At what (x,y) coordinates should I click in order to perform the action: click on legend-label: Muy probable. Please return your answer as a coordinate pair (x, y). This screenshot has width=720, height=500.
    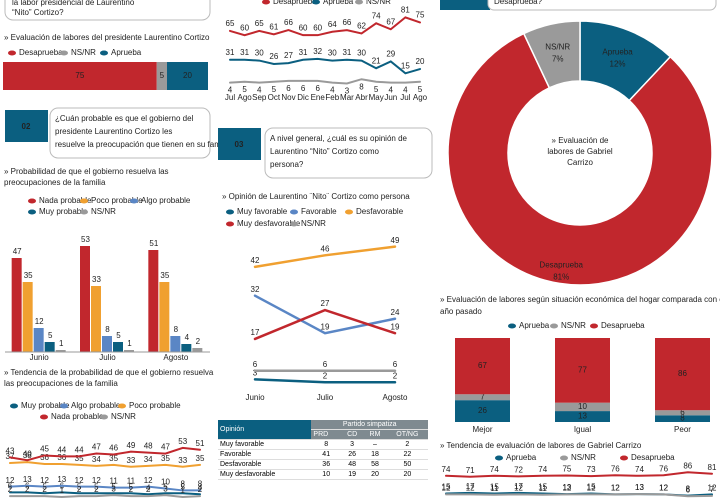
    Looking at the image, I should click on (63, 211).